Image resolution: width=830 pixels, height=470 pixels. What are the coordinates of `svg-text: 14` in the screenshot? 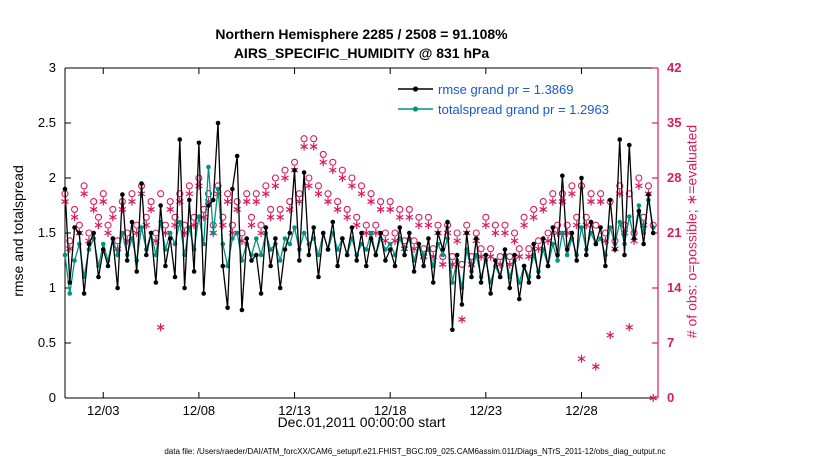 It's located at (674, 287).